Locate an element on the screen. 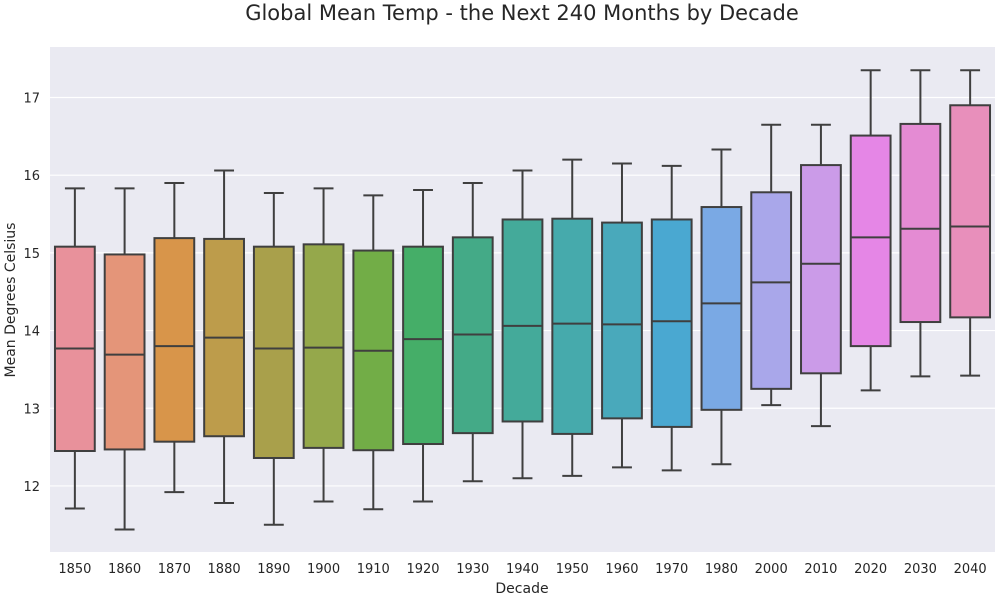 The height and width of the screenshot is (600, 1000). box-2040 is located at coordinates (970, 223).